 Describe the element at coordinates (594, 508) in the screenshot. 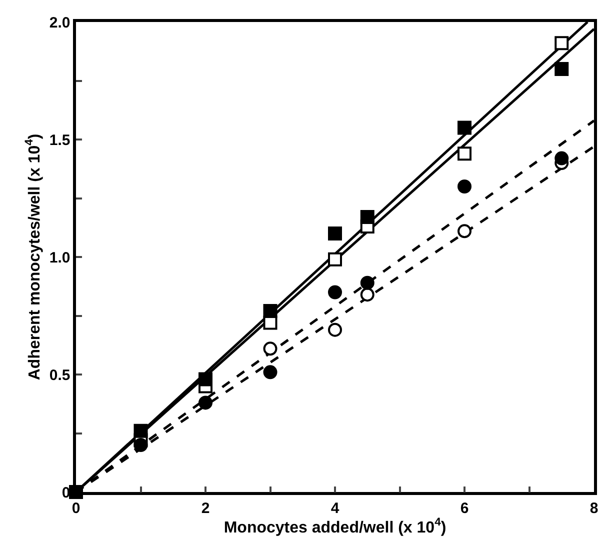

I see `x-tick-label: 8` at that location.